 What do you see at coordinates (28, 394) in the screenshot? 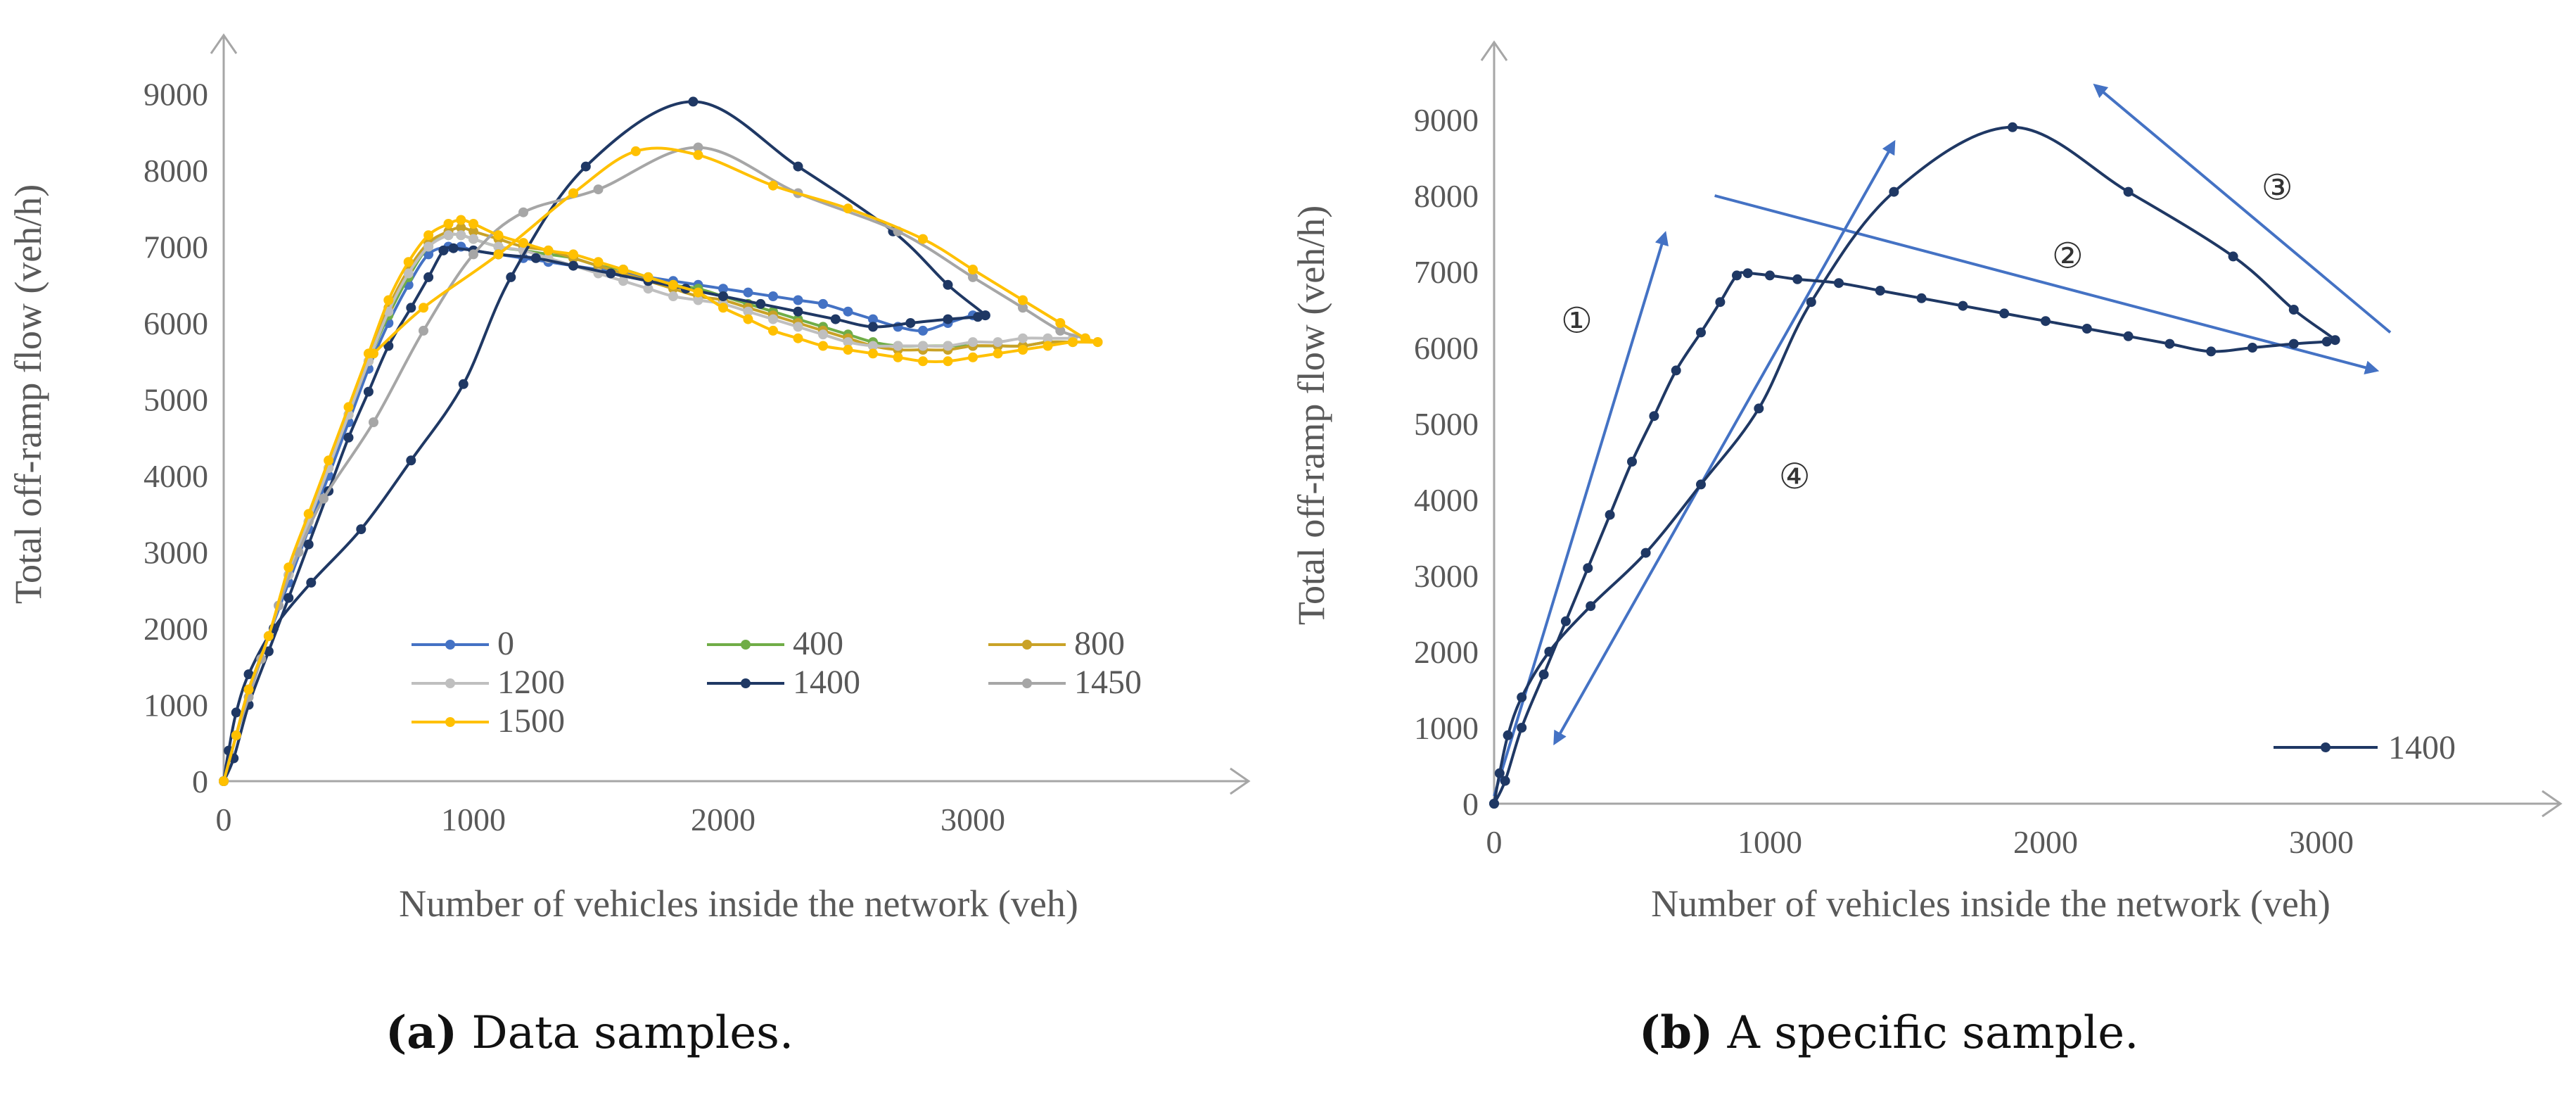
I see `chart-a-y-axis-label: Total off-ramp flow (veh/h)` at bounding box center [28, 394].